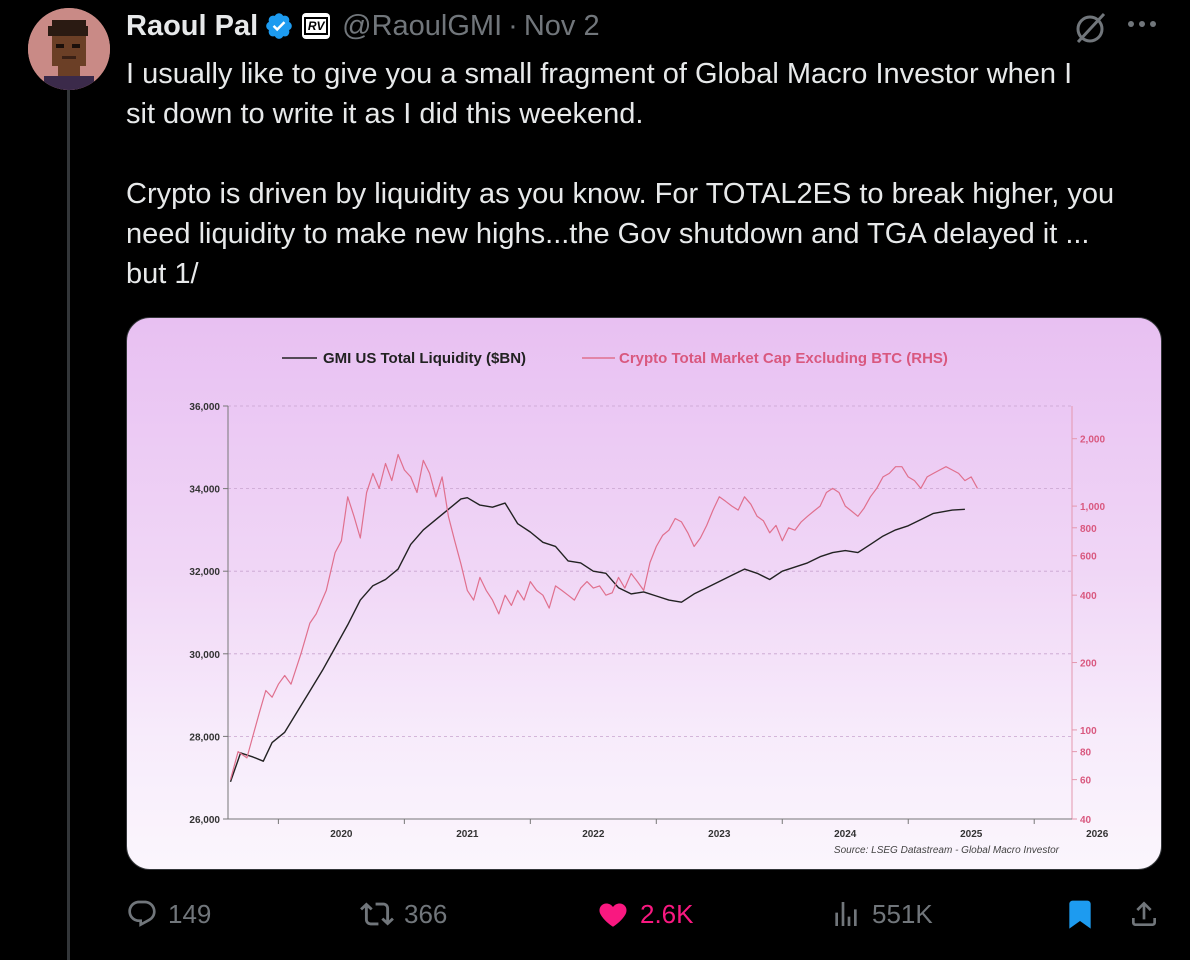 This screenshot has height=960, width=1190. What do you see at coordinates (613, 915) in the screenshot?
I see `like-icon` at bounding box center [613, 915].